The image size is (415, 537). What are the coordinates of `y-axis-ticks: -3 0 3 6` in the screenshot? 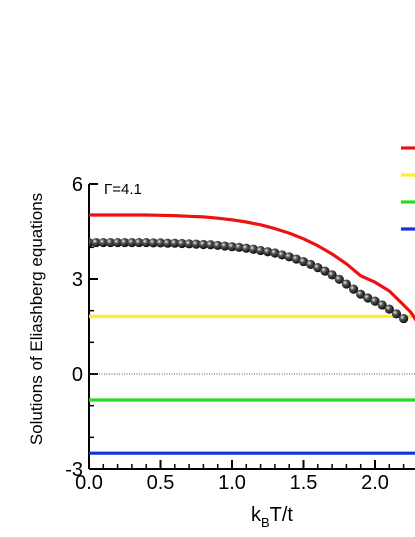 It's located at (81, 327).